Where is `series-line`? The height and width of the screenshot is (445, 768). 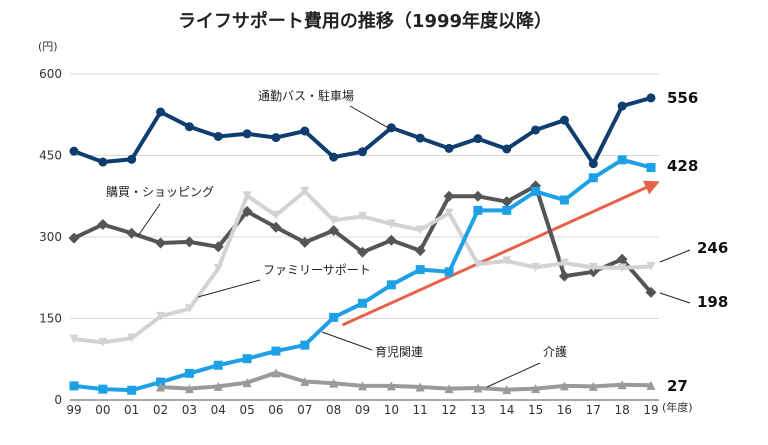
series-line is located at coordinates (406, 381).